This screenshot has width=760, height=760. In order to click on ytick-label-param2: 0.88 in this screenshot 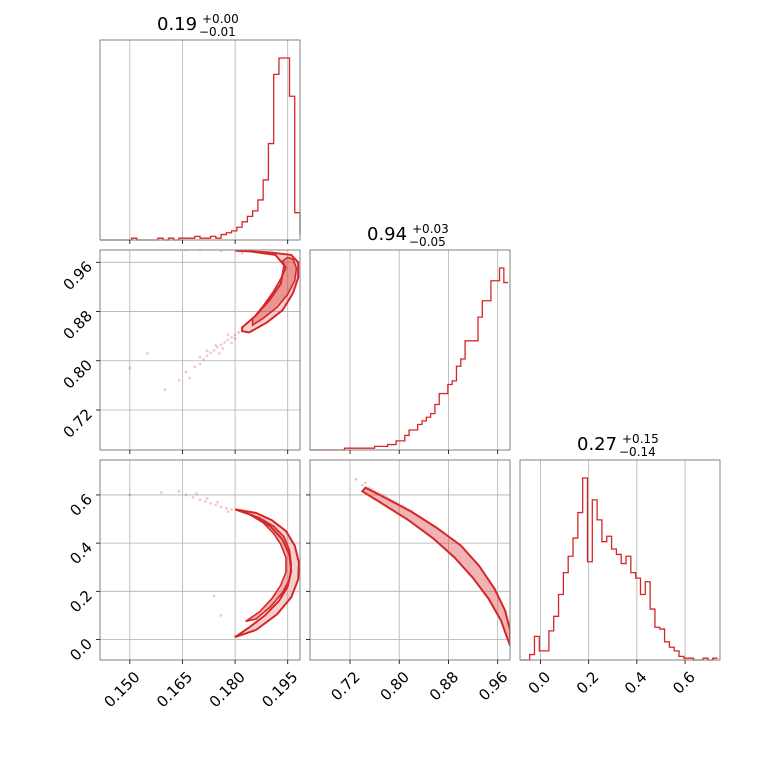, I will do `click(78, 325)`.